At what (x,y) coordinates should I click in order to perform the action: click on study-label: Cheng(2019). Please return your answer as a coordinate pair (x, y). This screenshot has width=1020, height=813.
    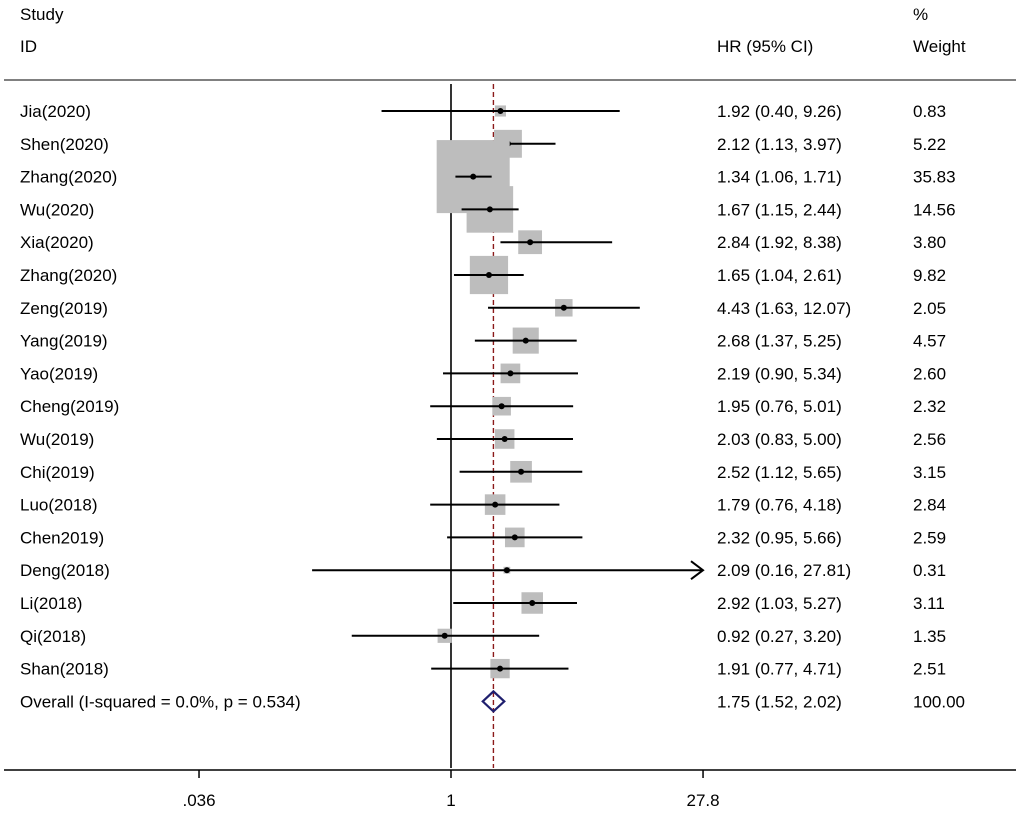
    Looking at the image, I should click on (69, 406).